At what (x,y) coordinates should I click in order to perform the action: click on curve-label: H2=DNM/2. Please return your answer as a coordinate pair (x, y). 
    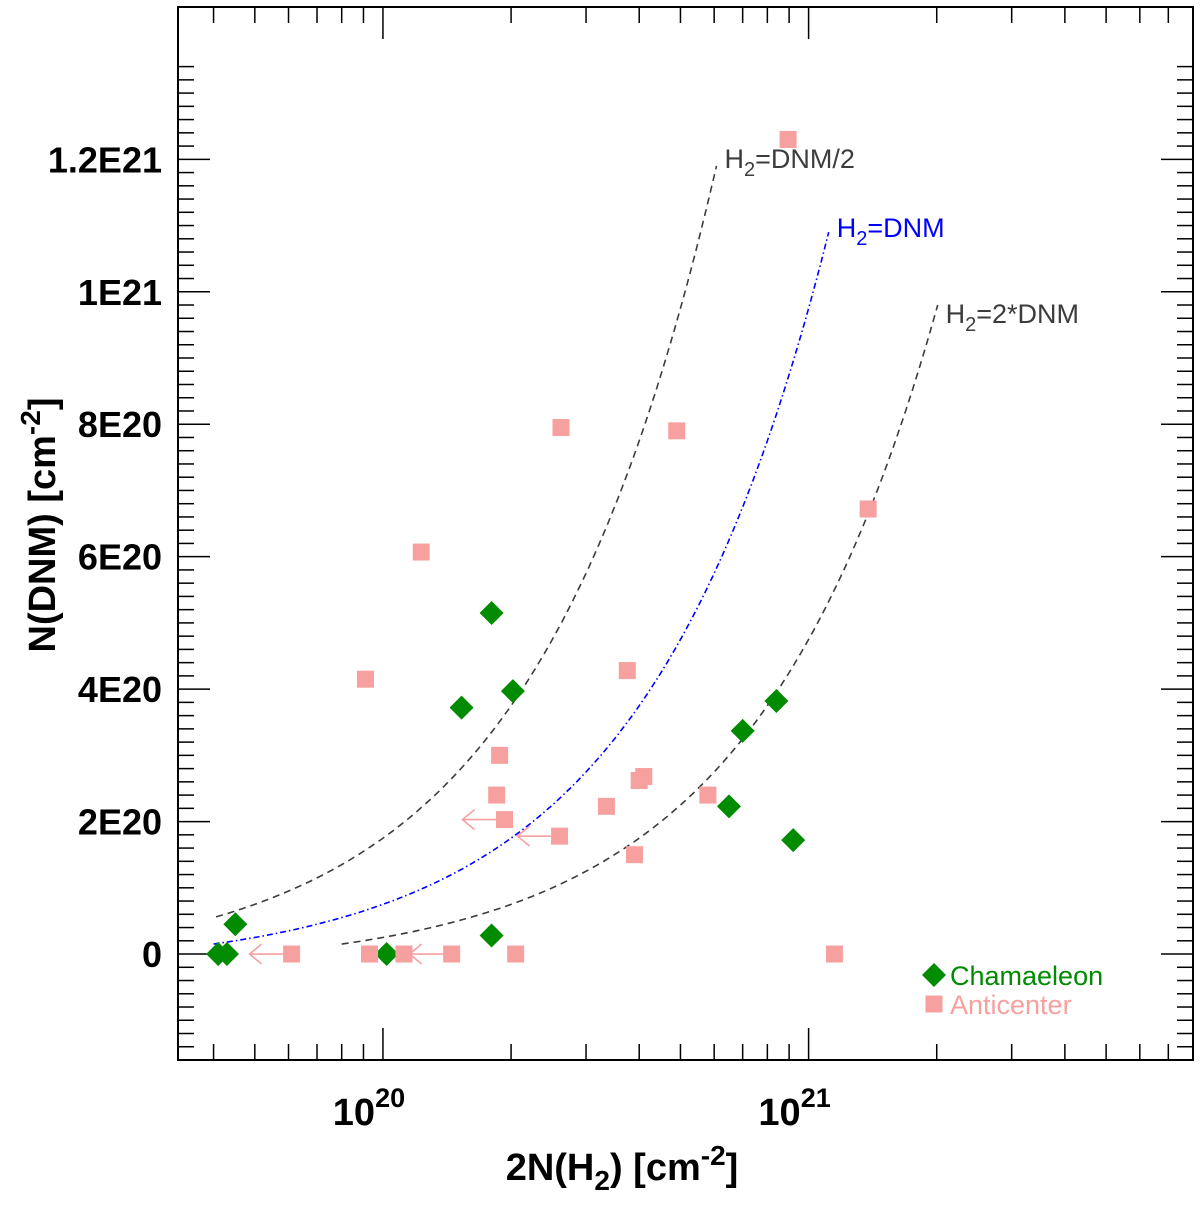
    Looking at the image, I should click on (789, 162).